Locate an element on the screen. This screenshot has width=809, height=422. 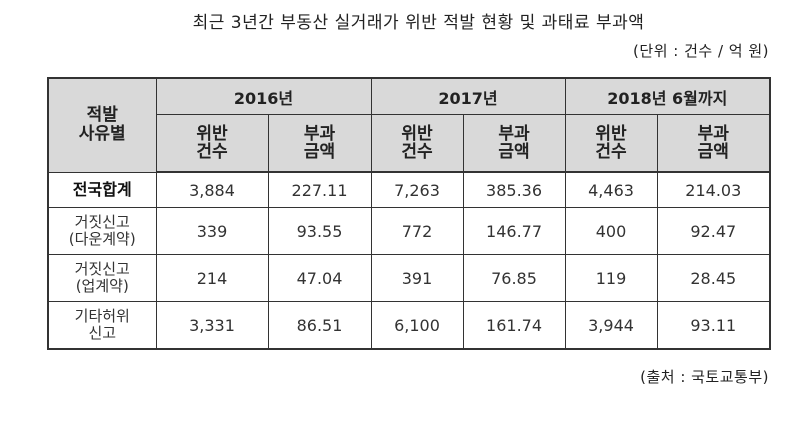
cell-value: 385.36 is located at coordinates (514, 189).